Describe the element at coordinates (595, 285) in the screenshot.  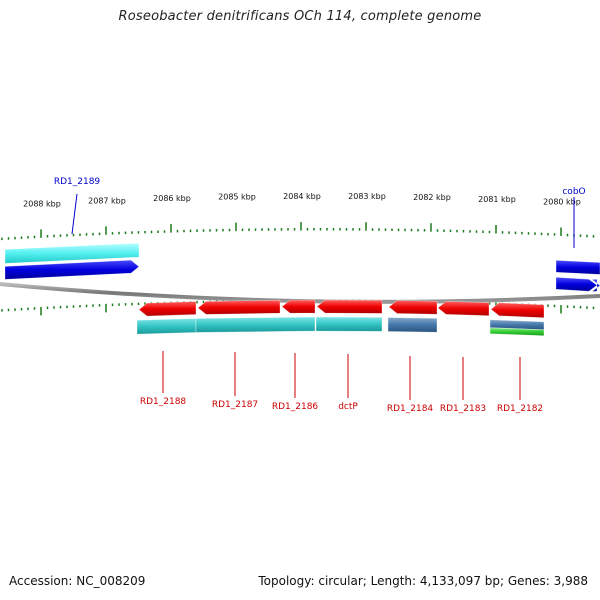
I see `gene-arrow-next` at that location.